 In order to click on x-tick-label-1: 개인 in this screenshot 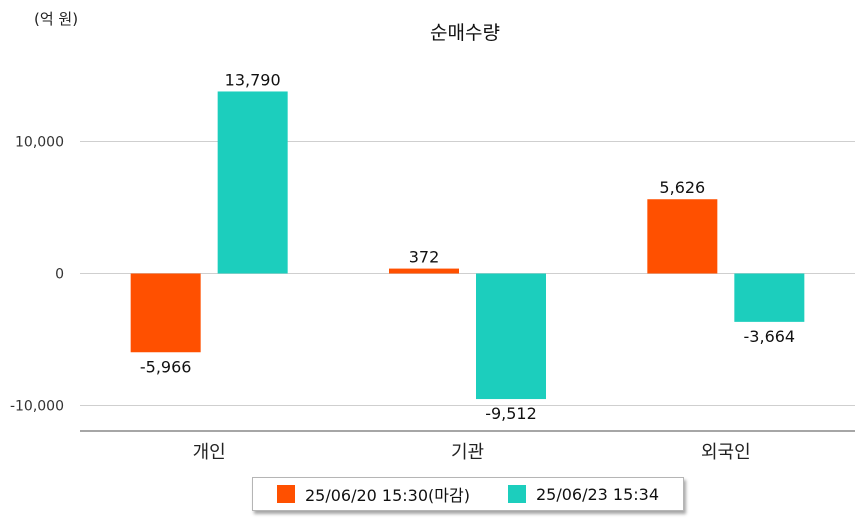, I will do `click(209, 452)`.